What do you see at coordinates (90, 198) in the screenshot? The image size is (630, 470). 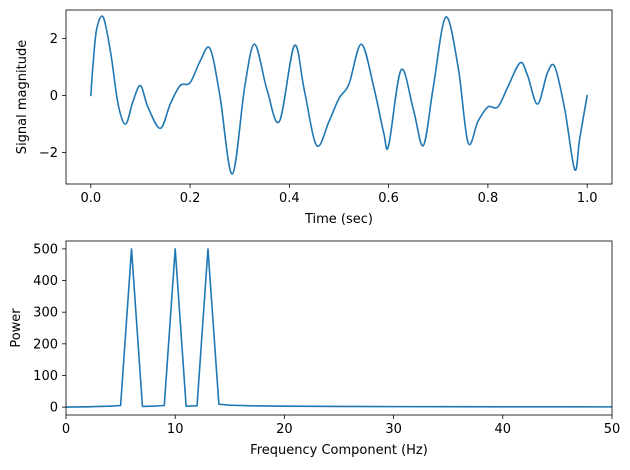 I see `time-signal-x-tick-label: 0.0` at bounding box center [90, 198].